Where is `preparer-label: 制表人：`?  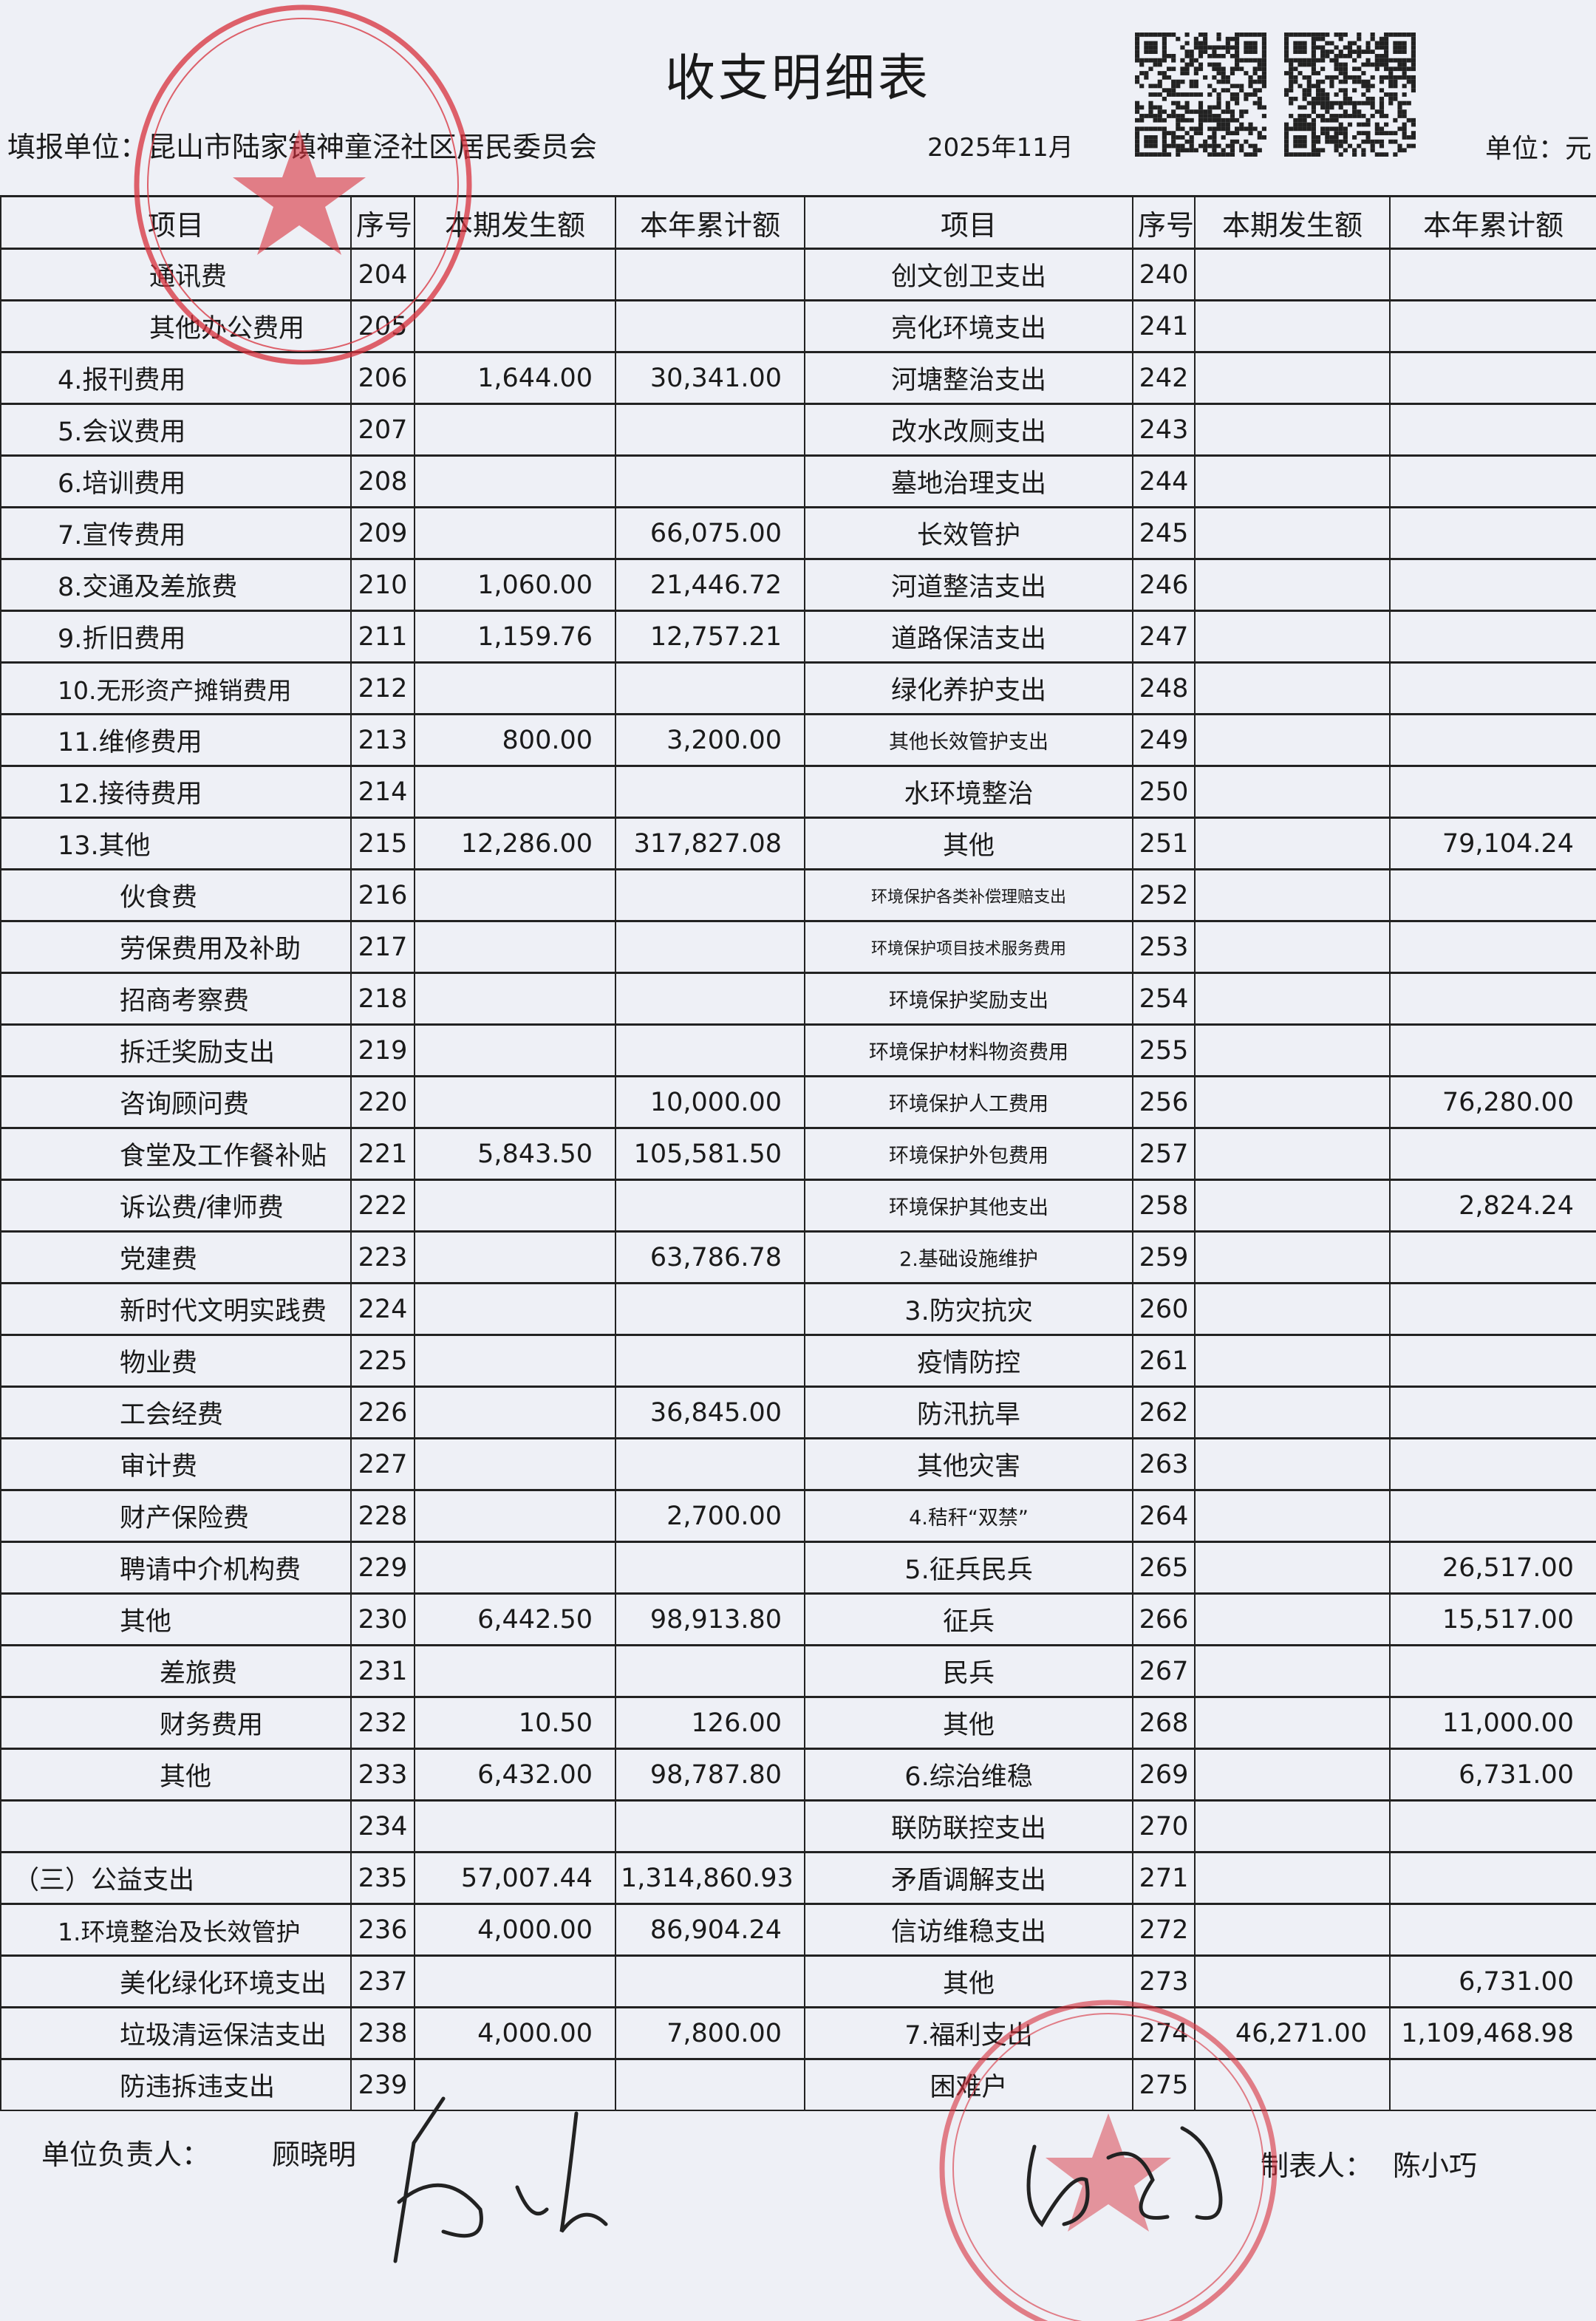 preparer-label: 制表人： is located at coordinates (1317, 2166).